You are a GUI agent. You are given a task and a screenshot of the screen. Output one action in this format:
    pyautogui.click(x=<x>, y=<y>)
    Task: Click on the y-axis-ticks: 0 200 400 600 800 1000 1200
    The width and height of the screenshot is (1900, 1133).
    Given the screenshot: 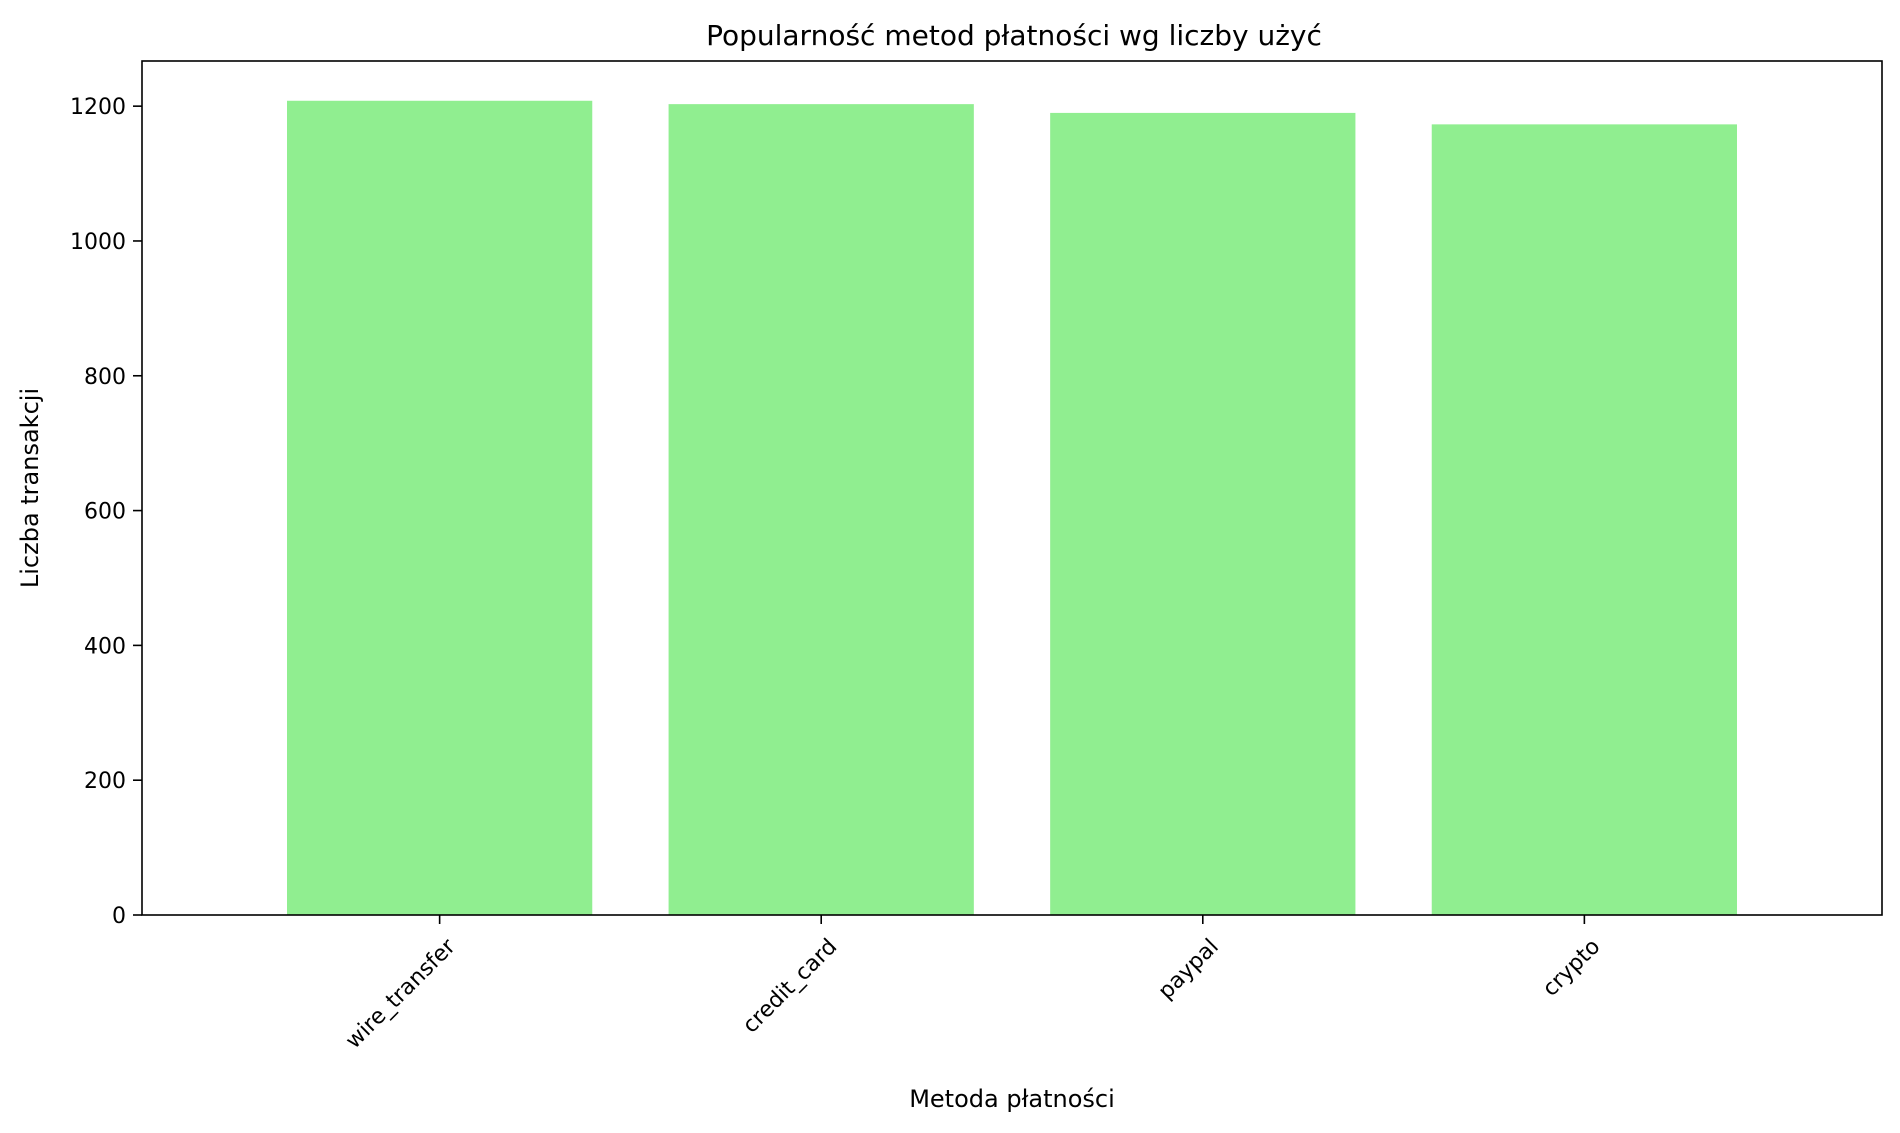 What is the action you would take?
    pyautogui.click(x=106, y=512)
    